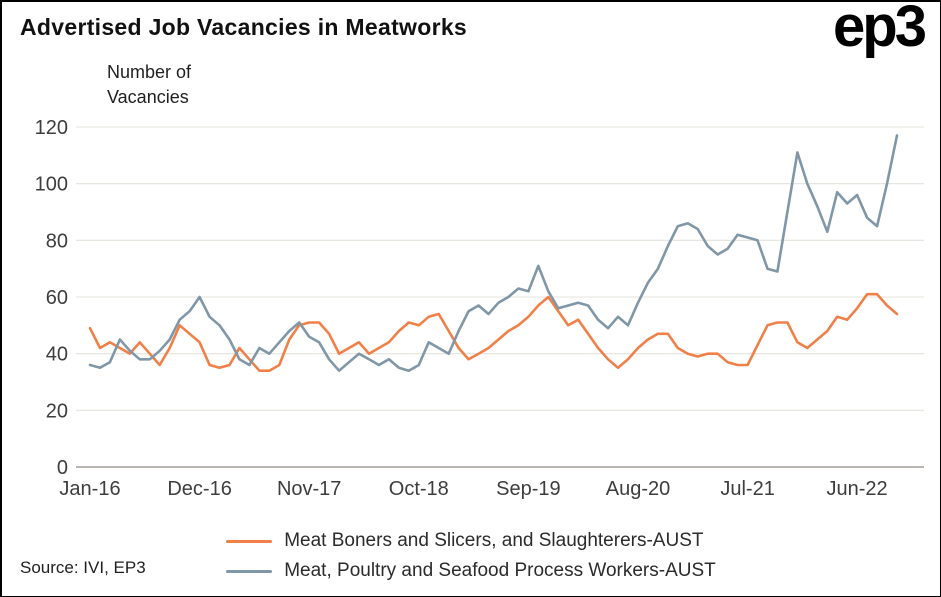  What do you see at coordinates (57, 355) in the screenshot?
I see `y-tick-label: 40` at bounding box center [57, 355].